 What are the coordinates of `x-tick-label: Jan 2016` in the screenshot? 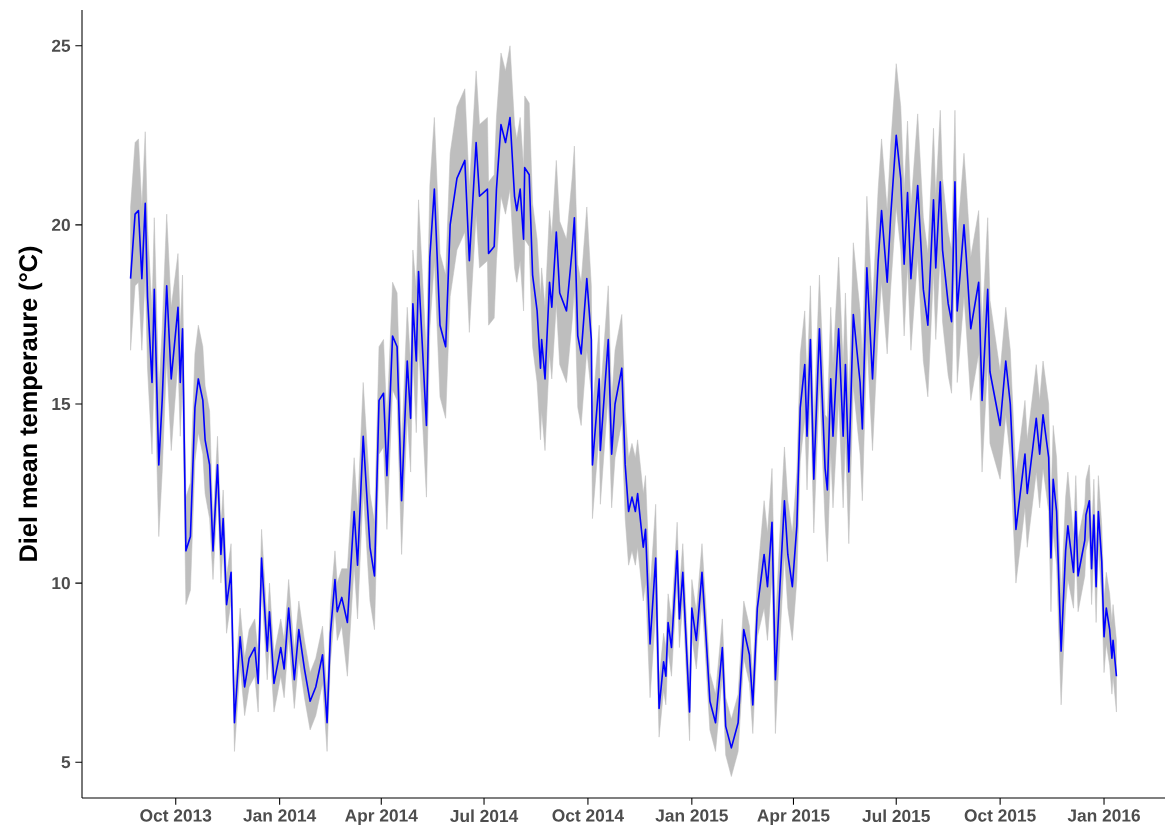 It's located at (1103, 815).